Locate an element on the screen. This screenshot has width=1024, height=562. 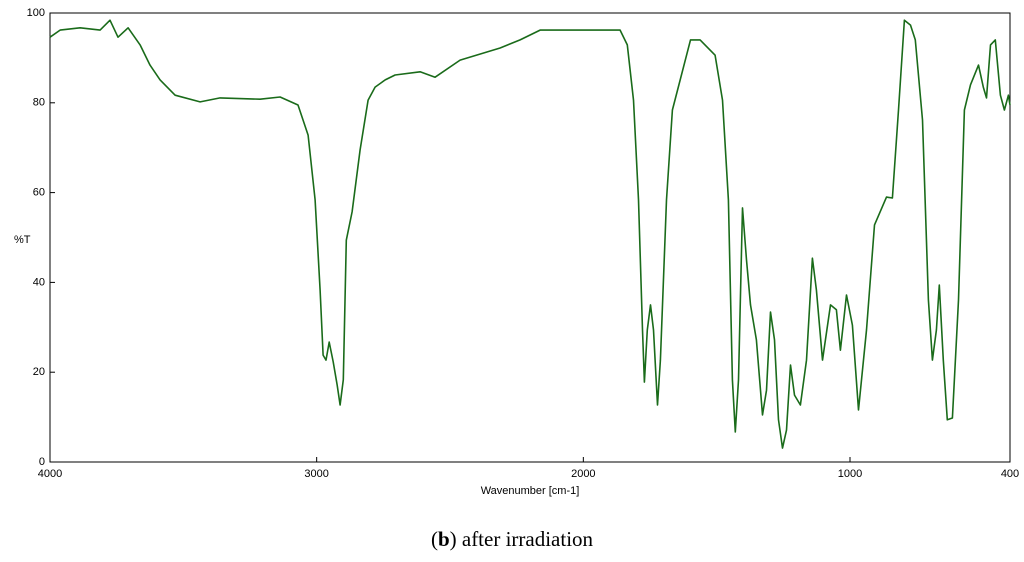
x-tick-label: 1000 is located at coordinates (850, 474).